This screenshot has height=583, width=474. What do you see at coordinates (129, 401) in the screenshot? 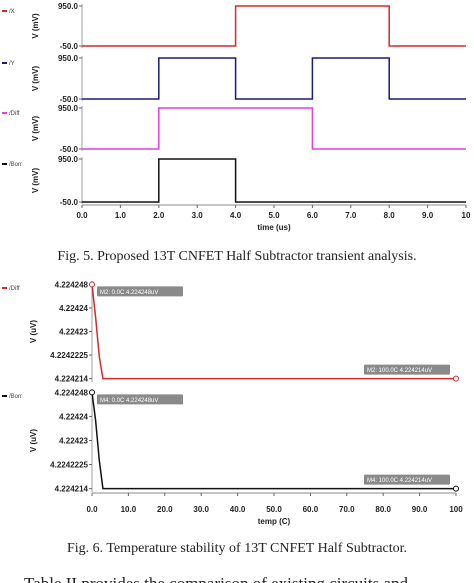
I see `marker-label: M4: 0.0C 4.224248uV` at bounding box center [129, 401].